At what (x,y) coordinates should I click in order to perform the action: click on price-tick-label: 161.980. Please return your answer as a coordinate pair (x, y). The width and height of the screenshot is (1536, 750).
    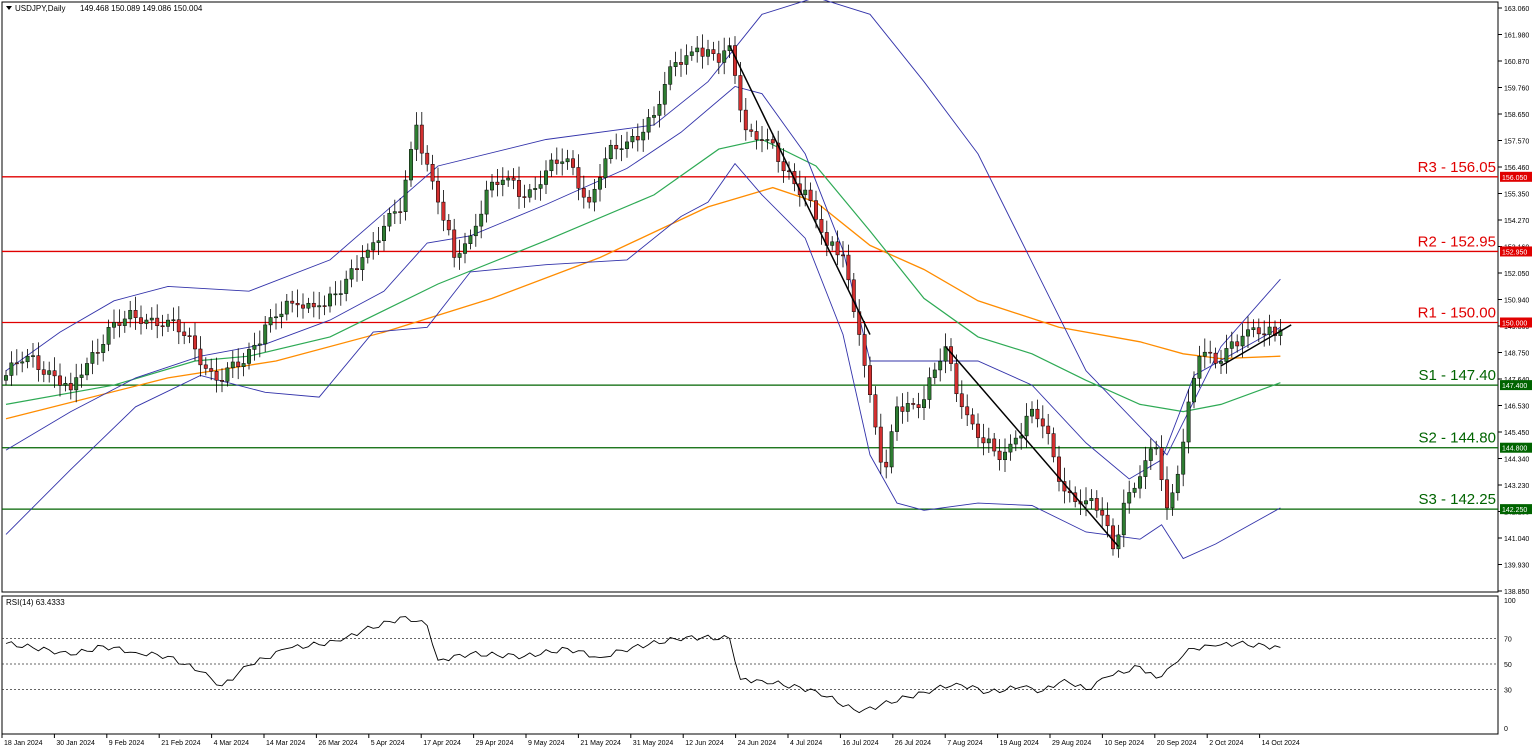
    Looking at the image, I should click on (1516, 36).